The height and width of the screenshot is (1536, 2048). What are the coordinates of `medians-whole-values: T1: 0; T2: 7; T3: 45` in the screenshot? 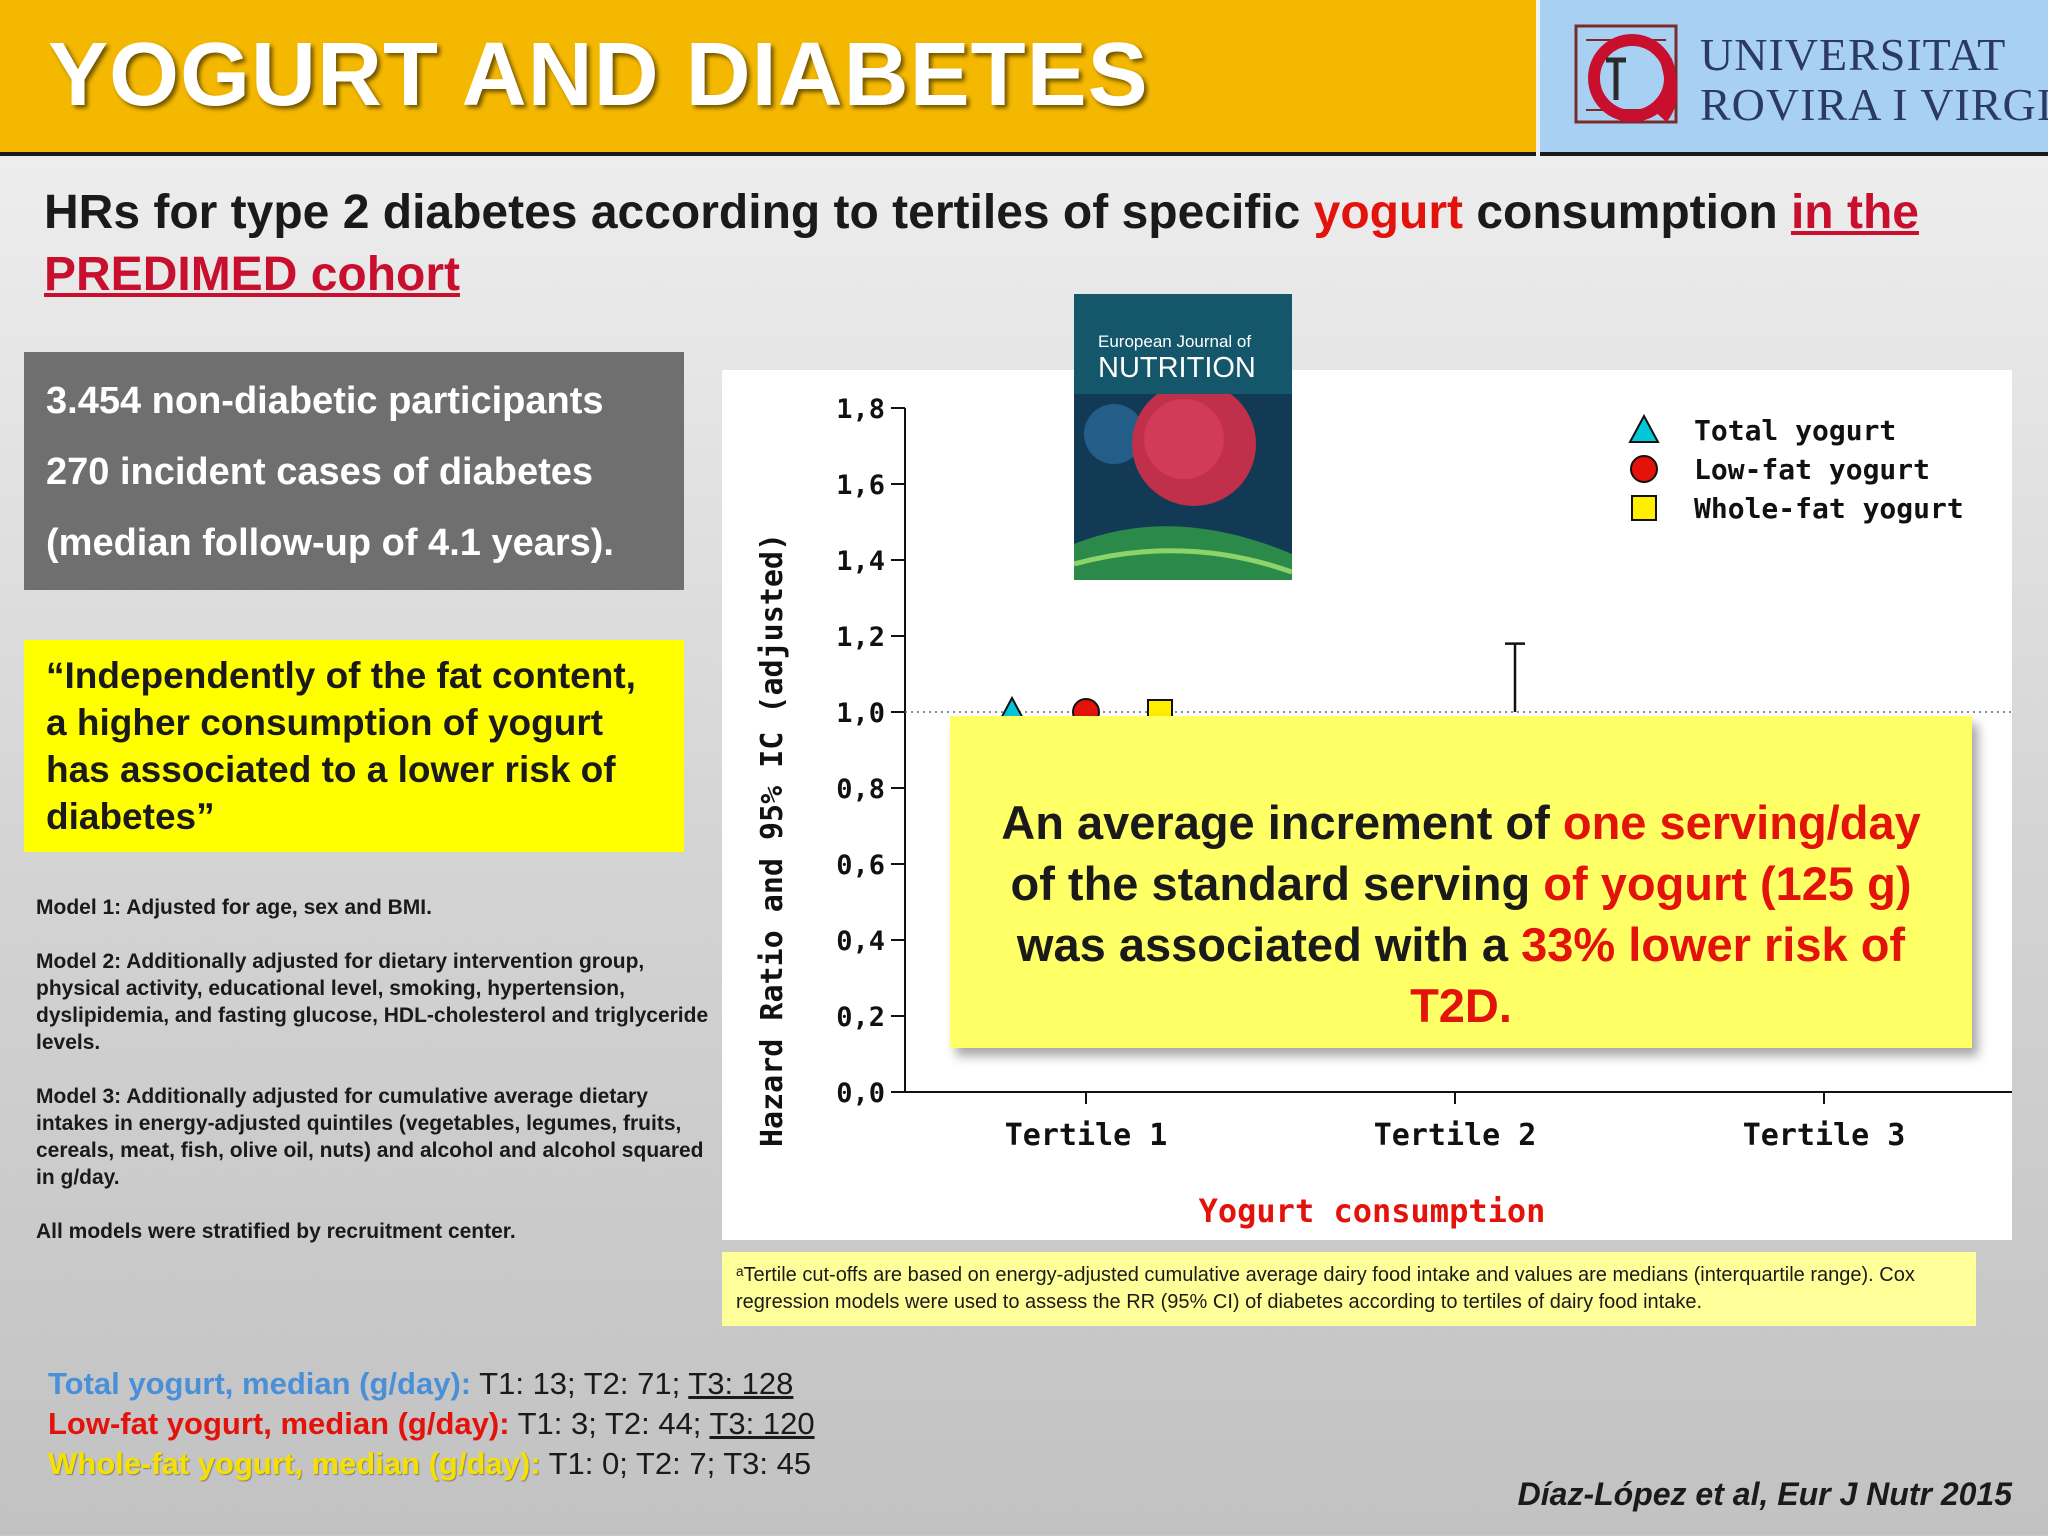 It's located at (676, 1463).